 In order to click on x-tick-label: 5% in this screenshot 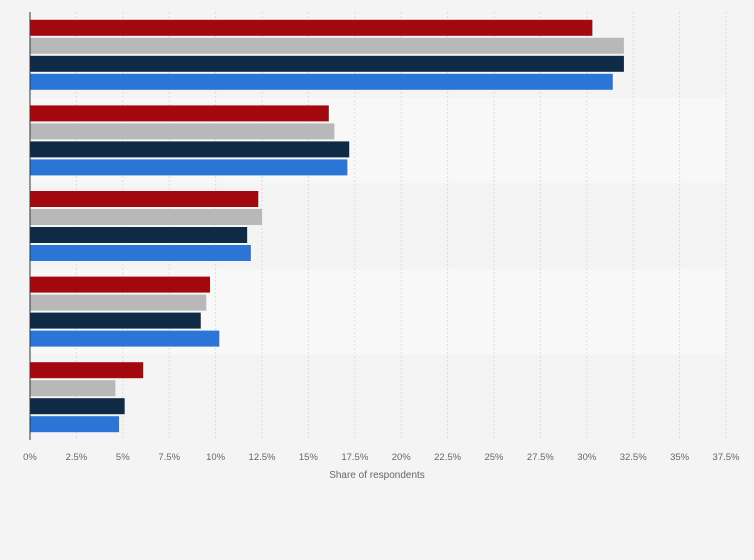, I will do `click(123, 457)`.